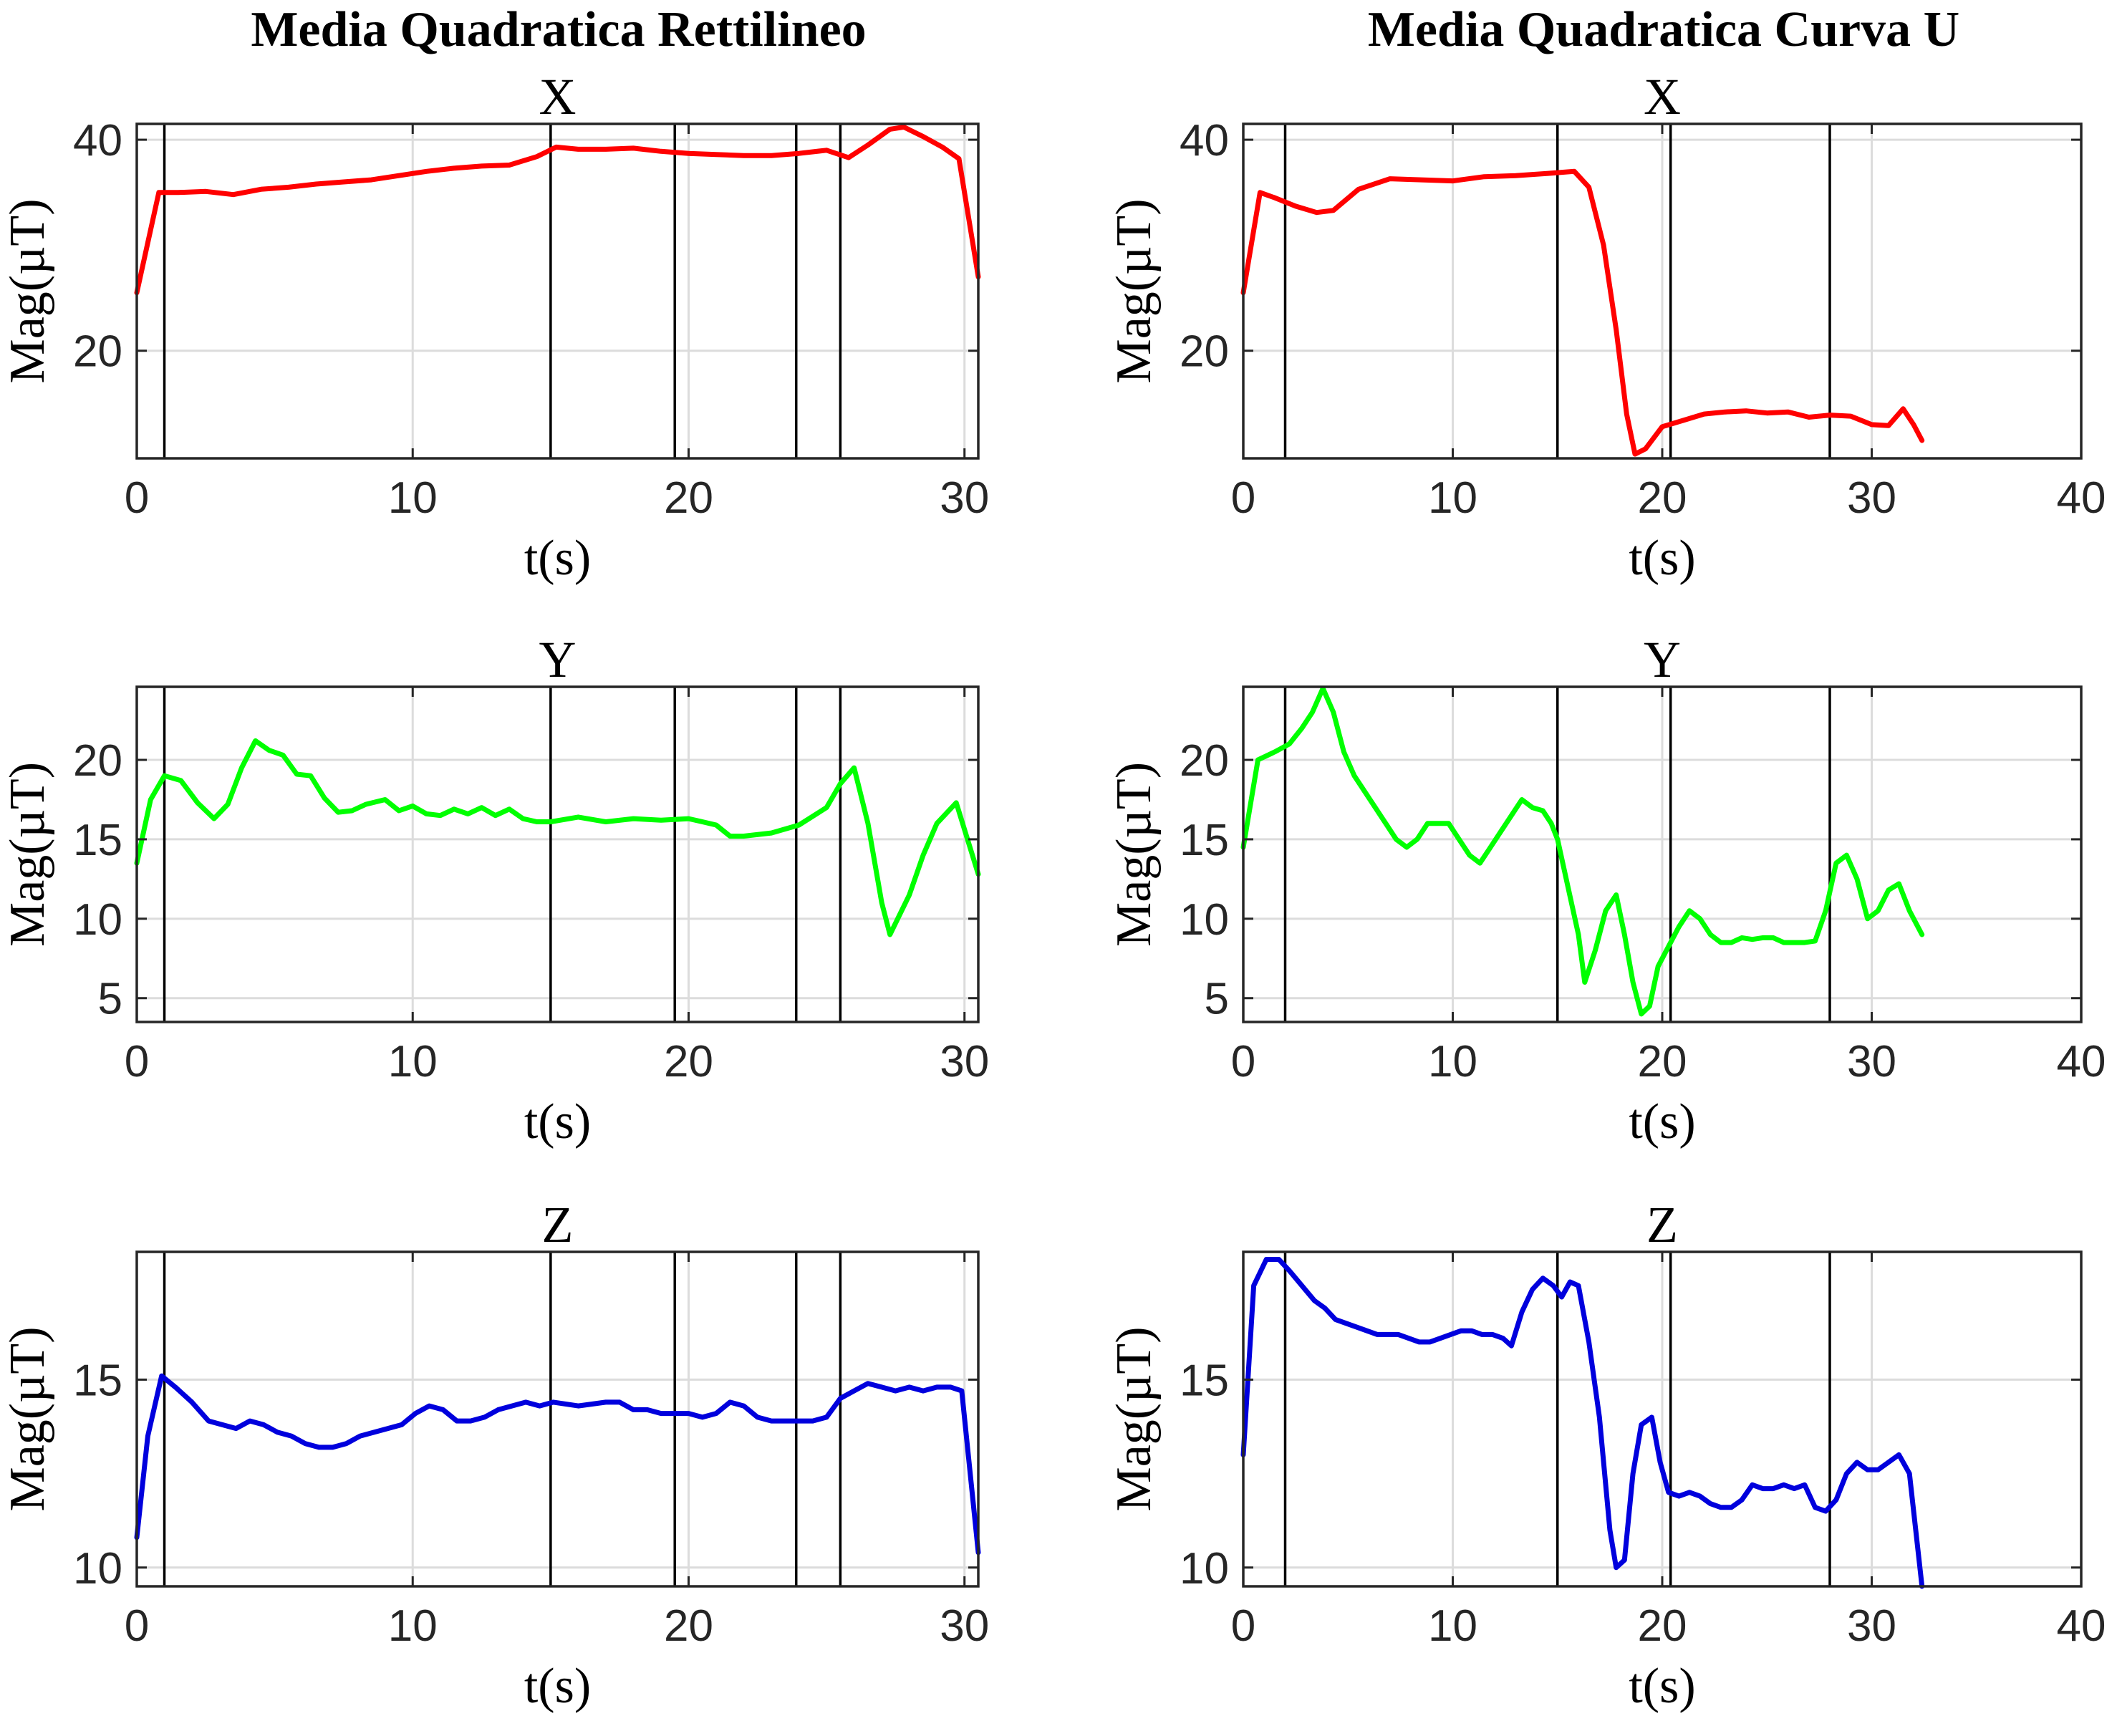 This screenshot has height=1736, width=2117. I want to click on chart-panel-4: 0 10 20 30 40 5 10 15 20 Yt(s) Mag(µT), so click(1606, 890).